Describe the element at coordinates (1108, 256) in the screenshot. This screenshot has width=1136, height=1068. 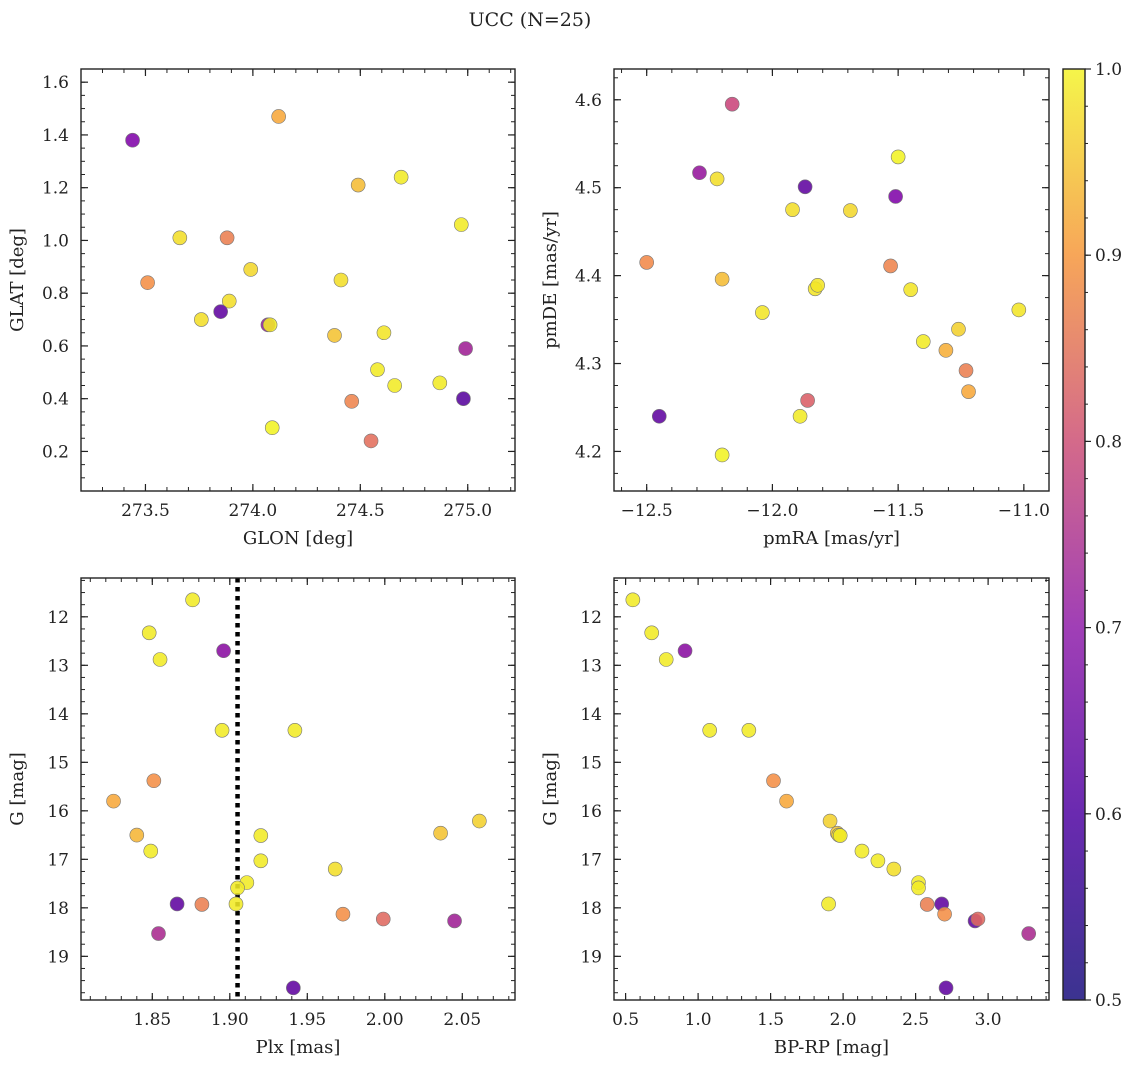
I see `colorbar-tick-label: 0.9` at that location.